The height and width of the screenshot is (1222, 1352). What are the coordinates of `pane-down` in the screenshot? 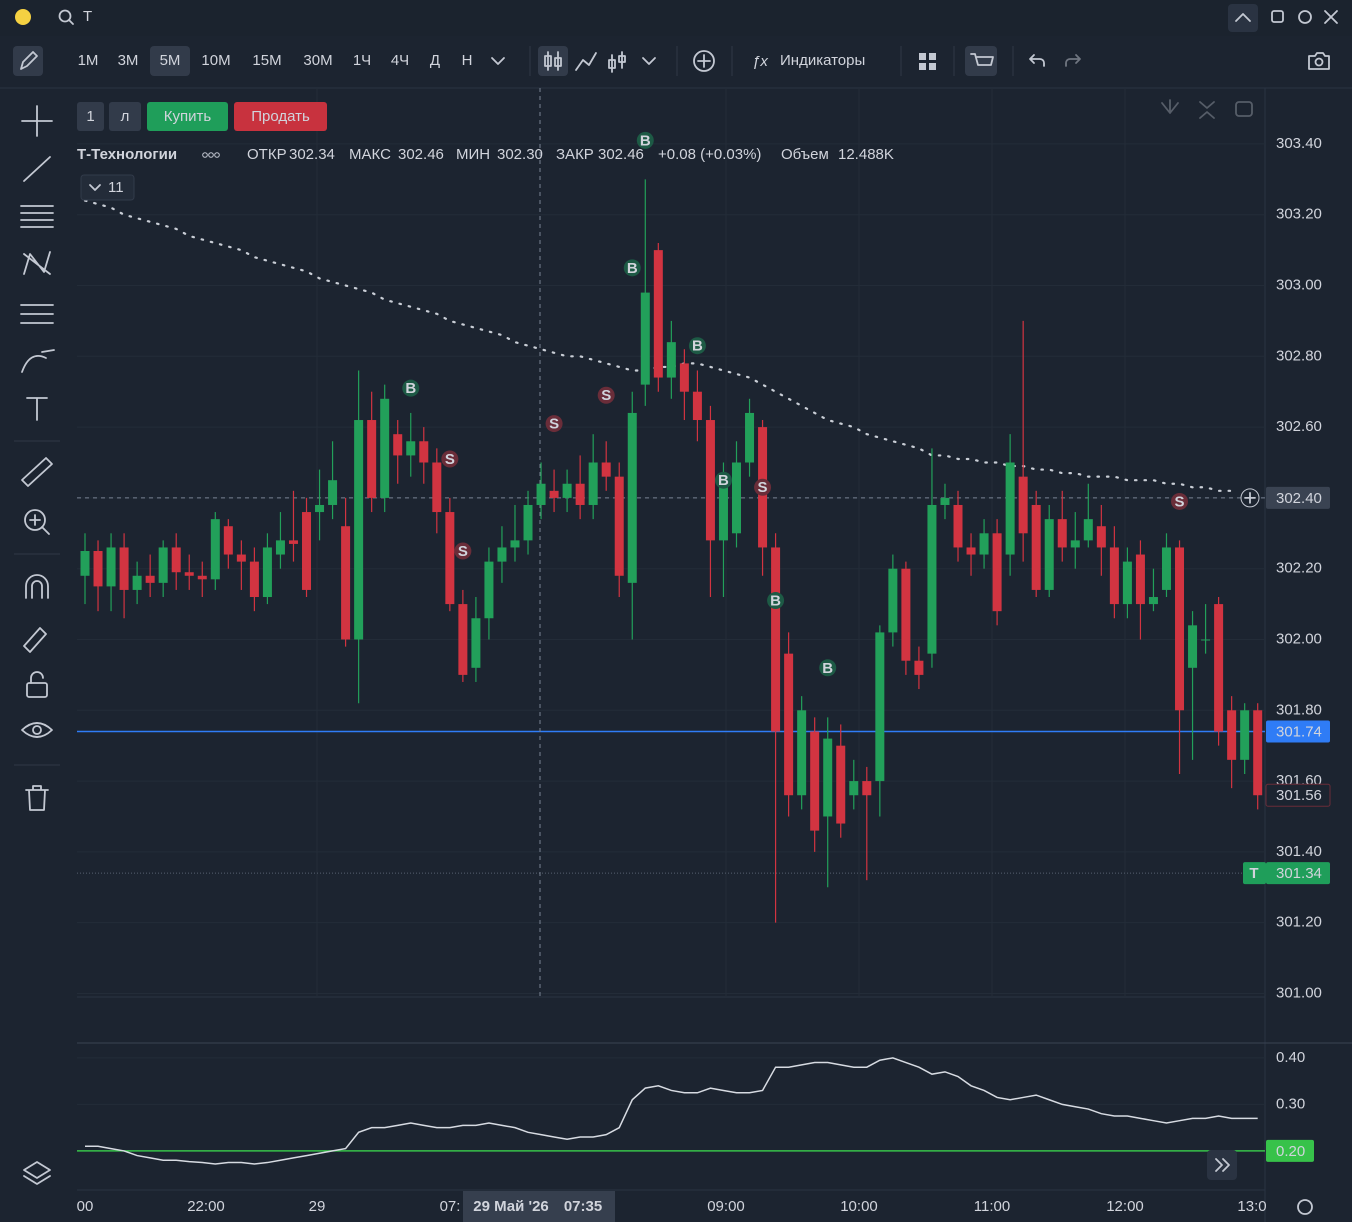 It's located at (1170, 106).